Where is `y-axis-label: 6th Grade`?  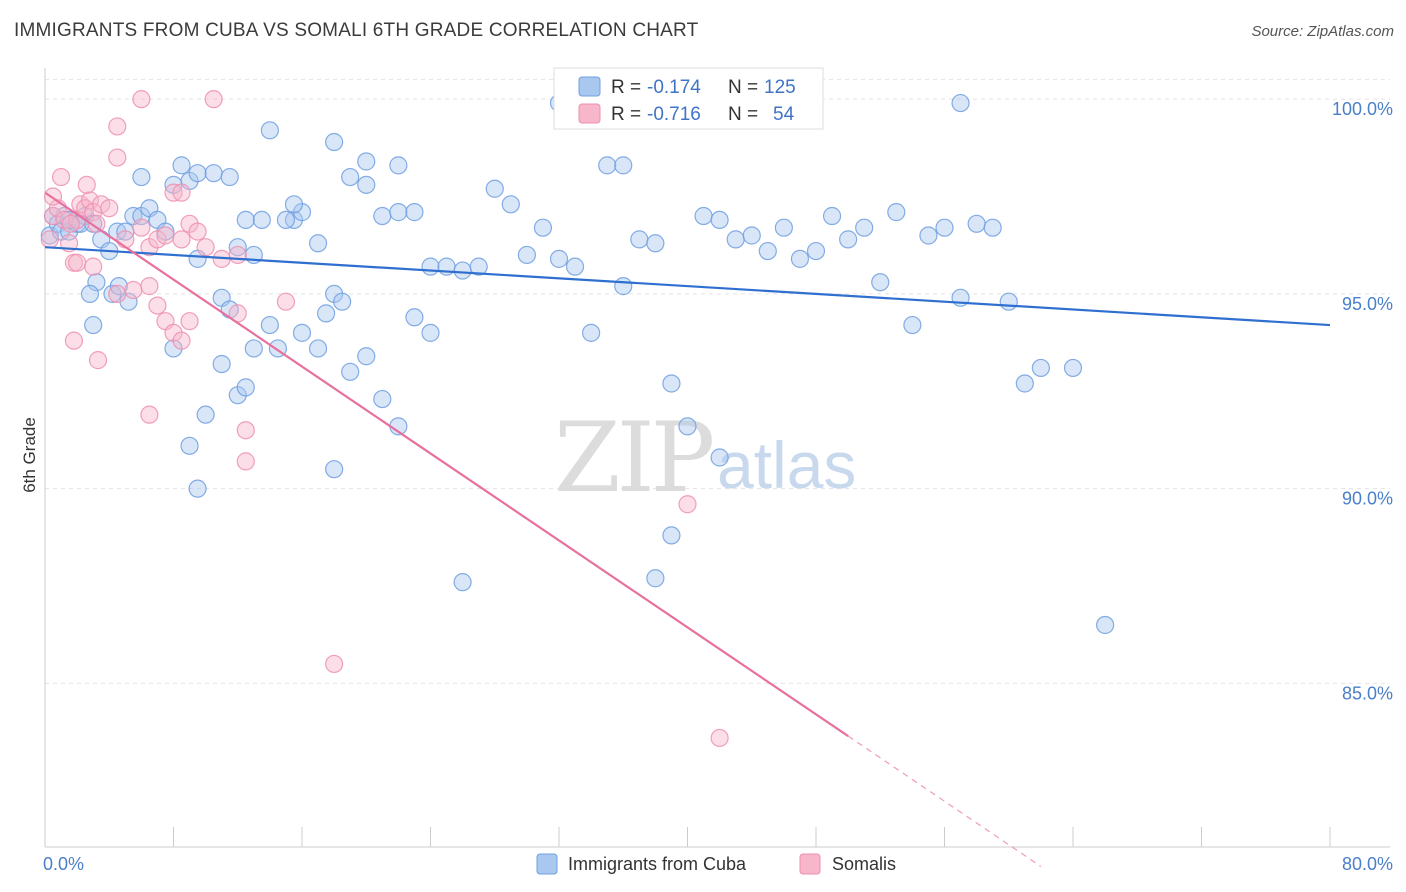 y-axis-label: 6th Grade is located at coordinates (29, 455).